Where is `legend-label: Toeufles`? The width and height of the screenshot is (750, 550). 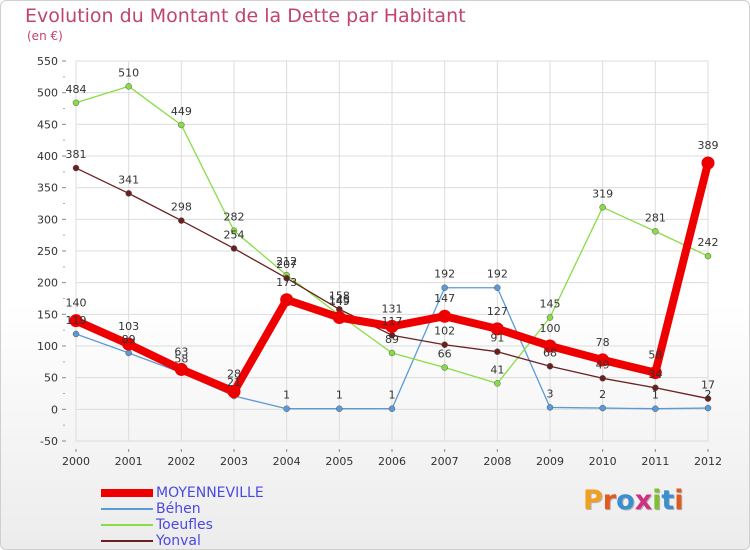 legend-label: Toeufles is located at coordinates (184, 525).